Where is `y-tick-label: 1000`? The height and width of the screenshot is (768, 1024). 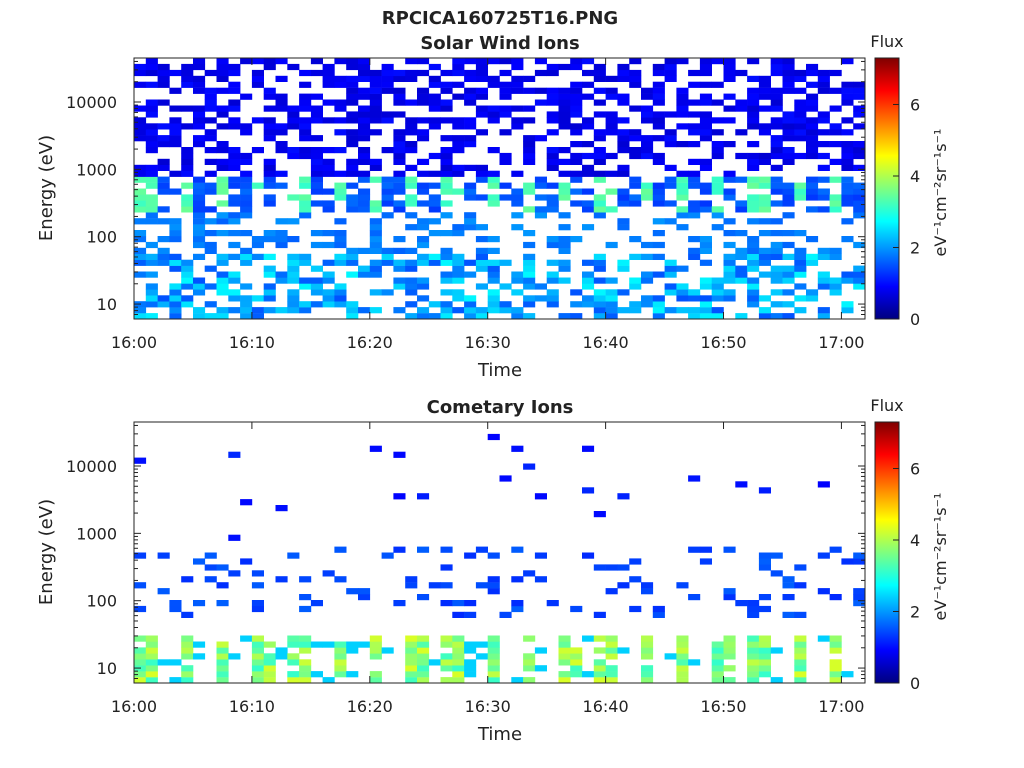 y-tick-label: 1000 is located at coordinates (96, 533).